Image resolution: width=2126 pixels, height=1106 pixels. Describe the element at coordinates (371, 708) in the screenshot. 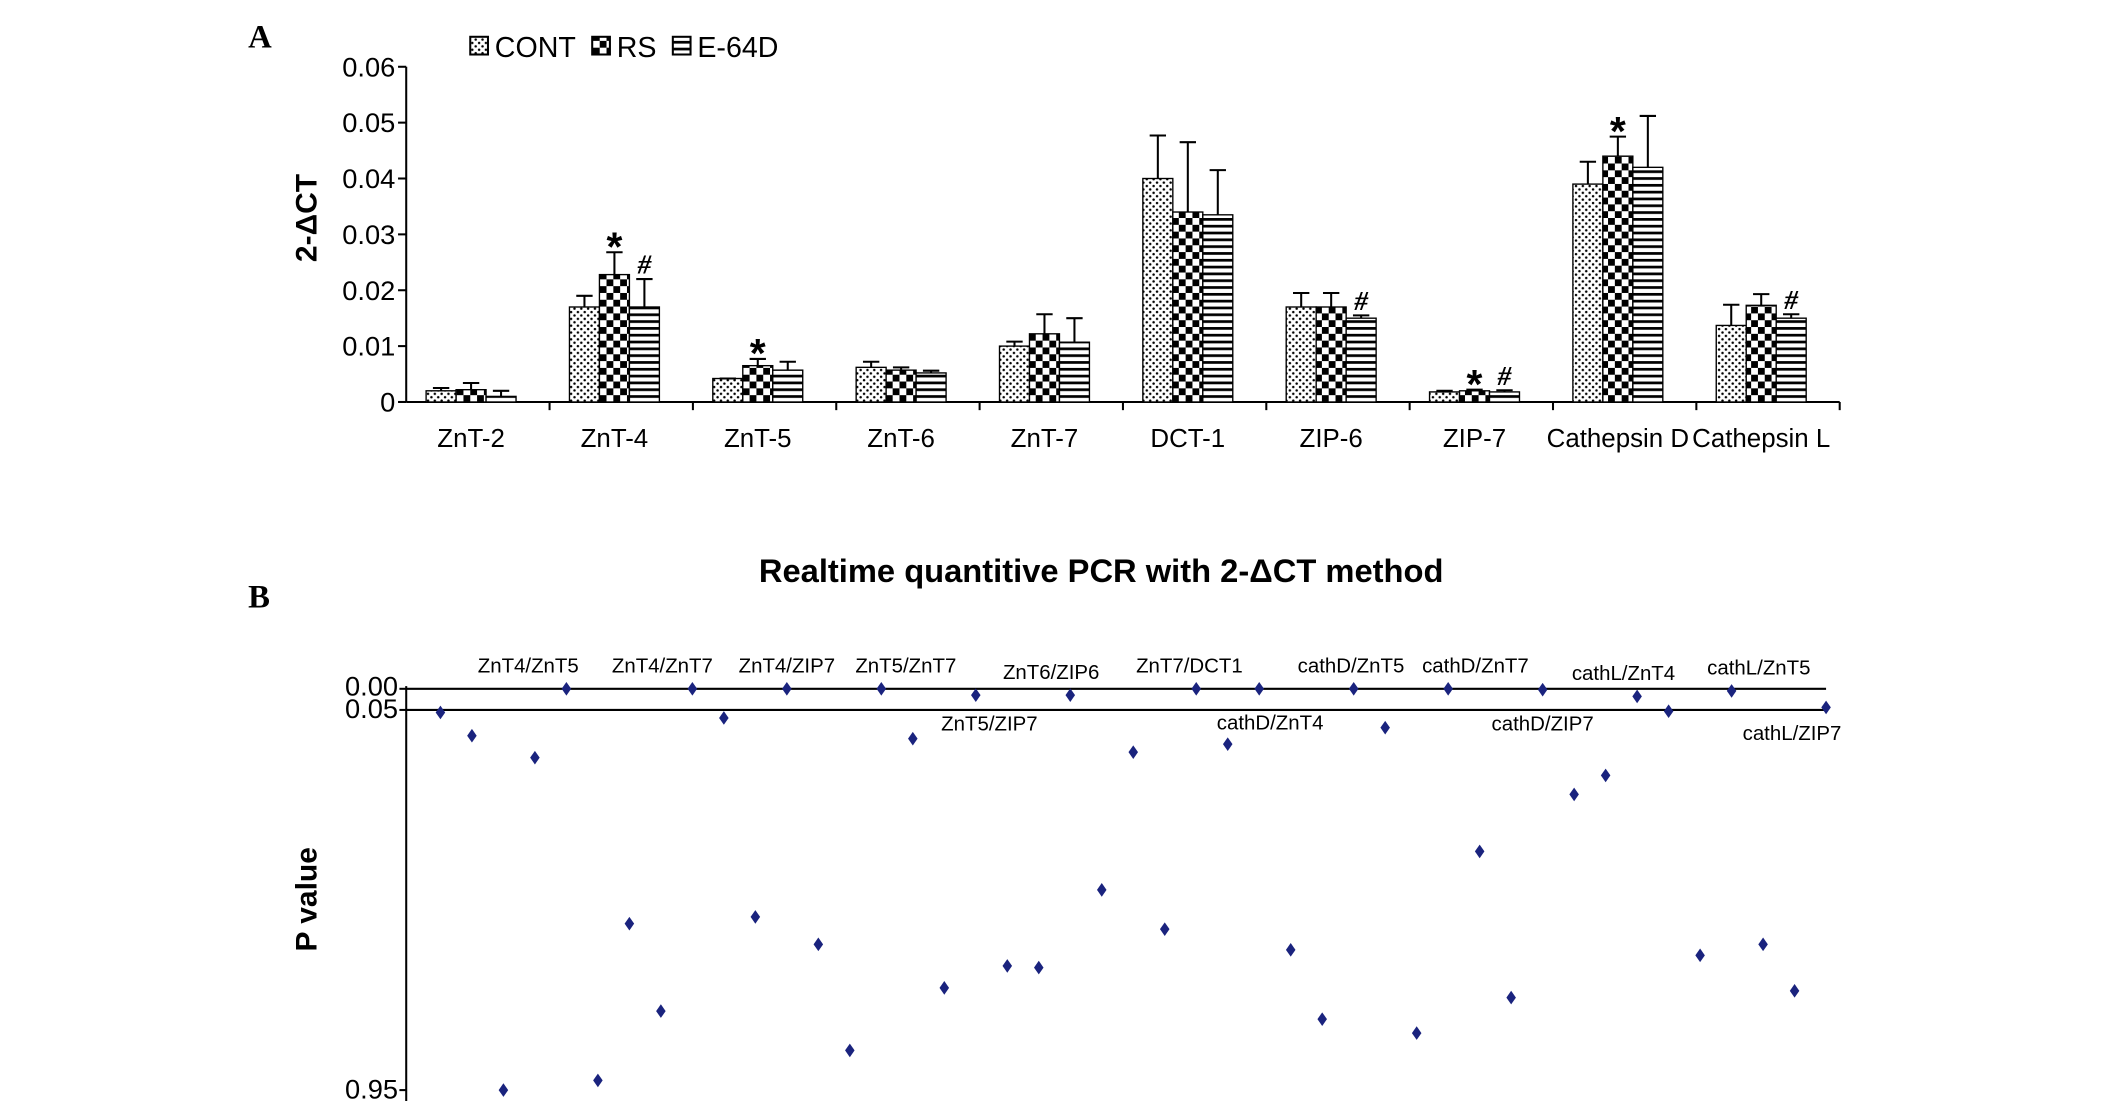

I see `y-tick-label: 0.05` at that location.